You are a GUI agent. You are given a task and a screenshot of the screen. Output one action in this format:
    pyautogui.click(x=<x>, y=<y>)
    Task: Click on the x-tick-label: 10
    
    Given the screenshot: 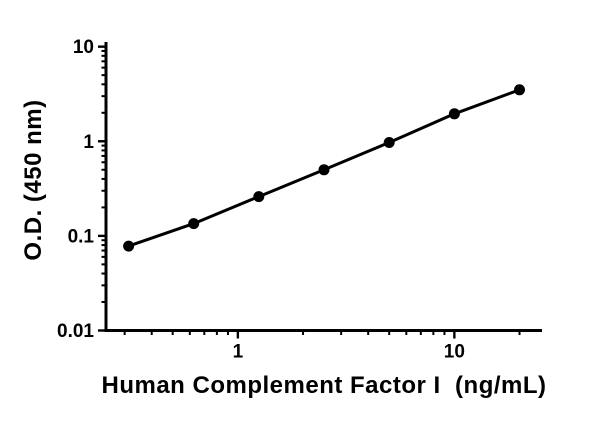 What is the action you would take?
    pyautogui.click(x=454, y=352)
    